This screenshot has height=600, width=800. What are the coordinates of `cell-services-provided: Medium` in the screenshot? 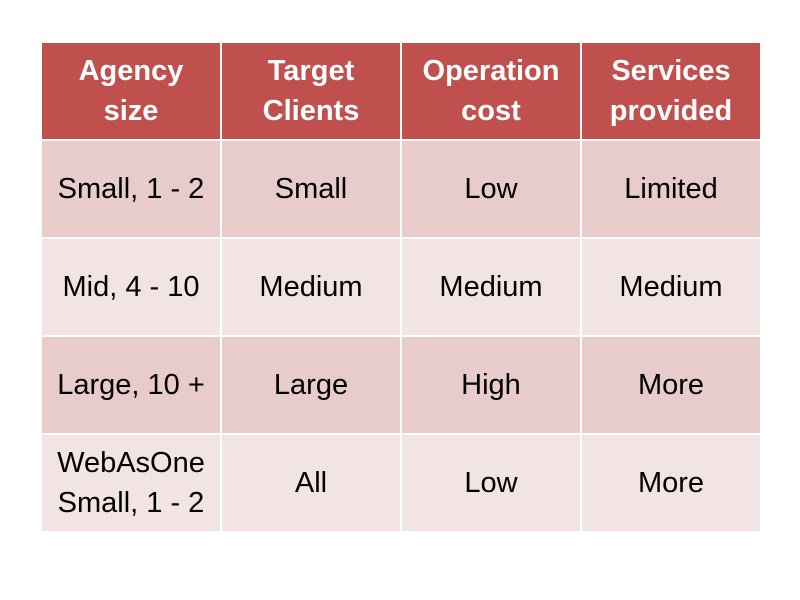 It's located at (671, 287).